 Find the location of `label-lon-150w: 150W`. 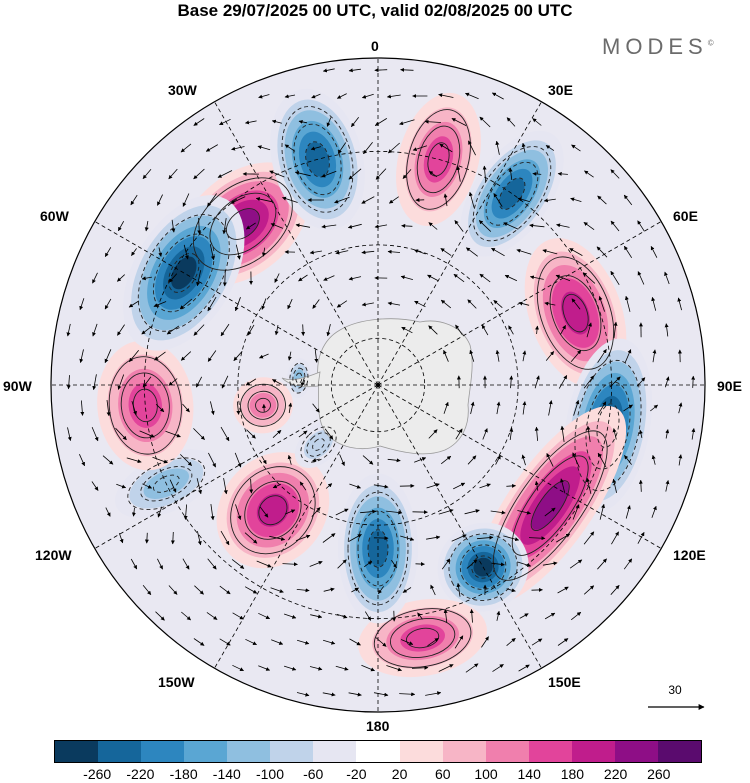

label-lon-150w: 150W is located at coordinates (176, 682).